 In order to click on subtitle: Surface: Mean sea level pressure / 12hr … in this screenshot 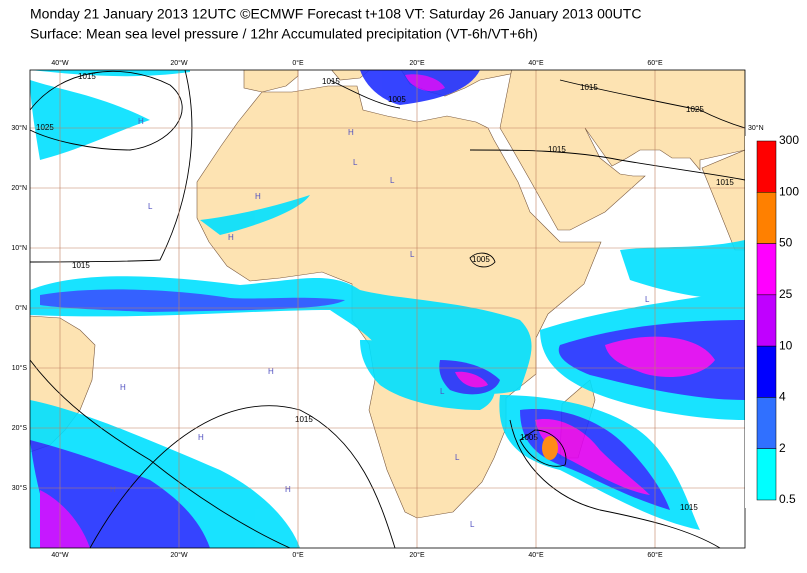, I will do `click(284, 34)`.